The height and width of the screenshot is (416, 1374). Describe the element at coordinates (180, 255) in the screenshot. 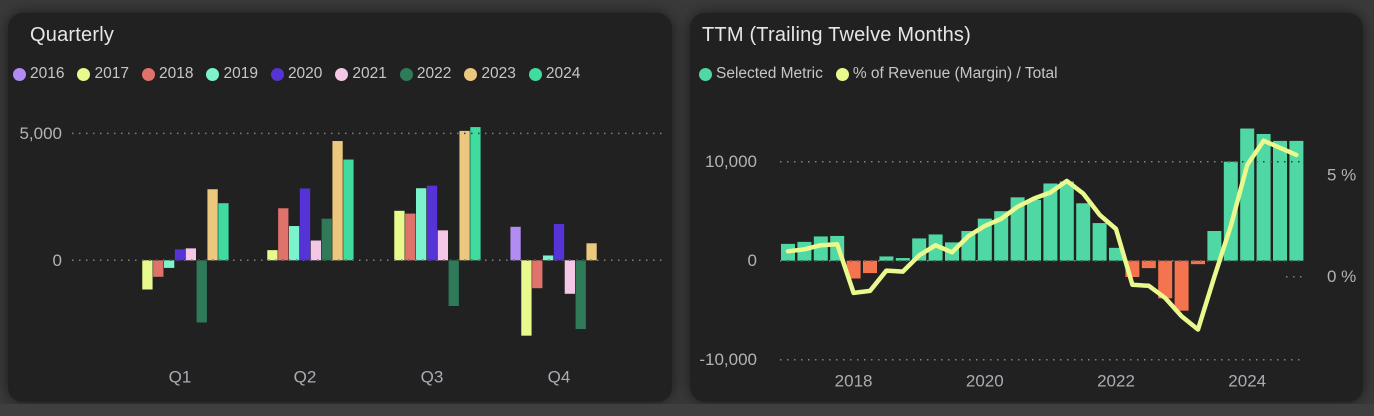

I see `bar-2020-Q1` at that location.